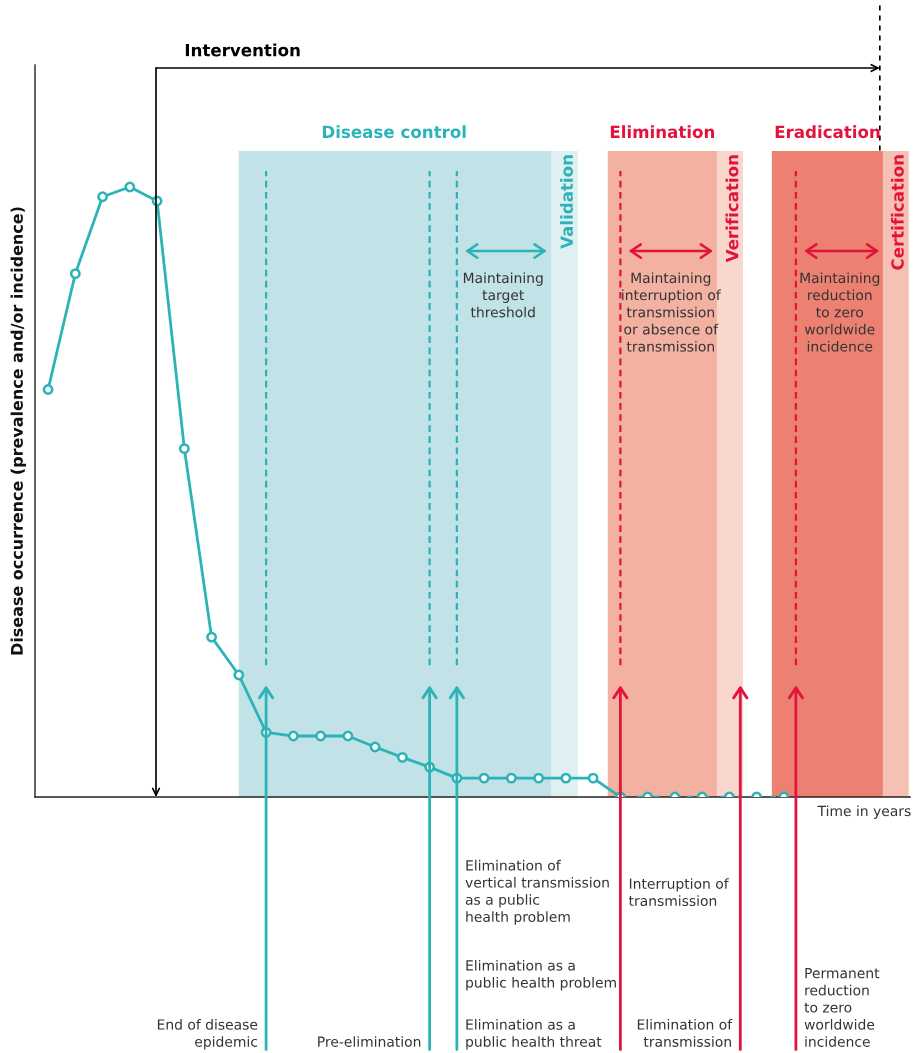 Image resolution: width=914 pixels, height=1053 pixels. I want to click on annotation: Validation, so click(566, 202).